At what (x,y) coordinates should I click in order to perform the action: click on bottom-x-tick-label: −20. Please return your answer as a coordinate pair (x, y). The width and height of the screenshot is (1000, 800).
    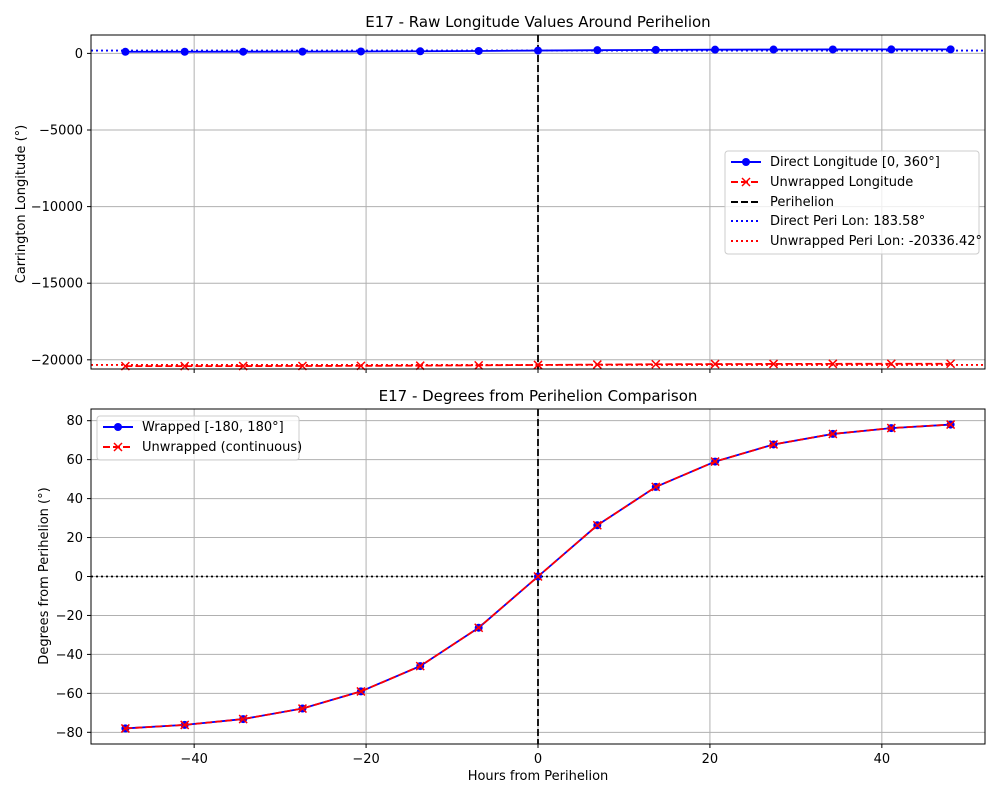
    Looking at the image, I should click on (365, 759).